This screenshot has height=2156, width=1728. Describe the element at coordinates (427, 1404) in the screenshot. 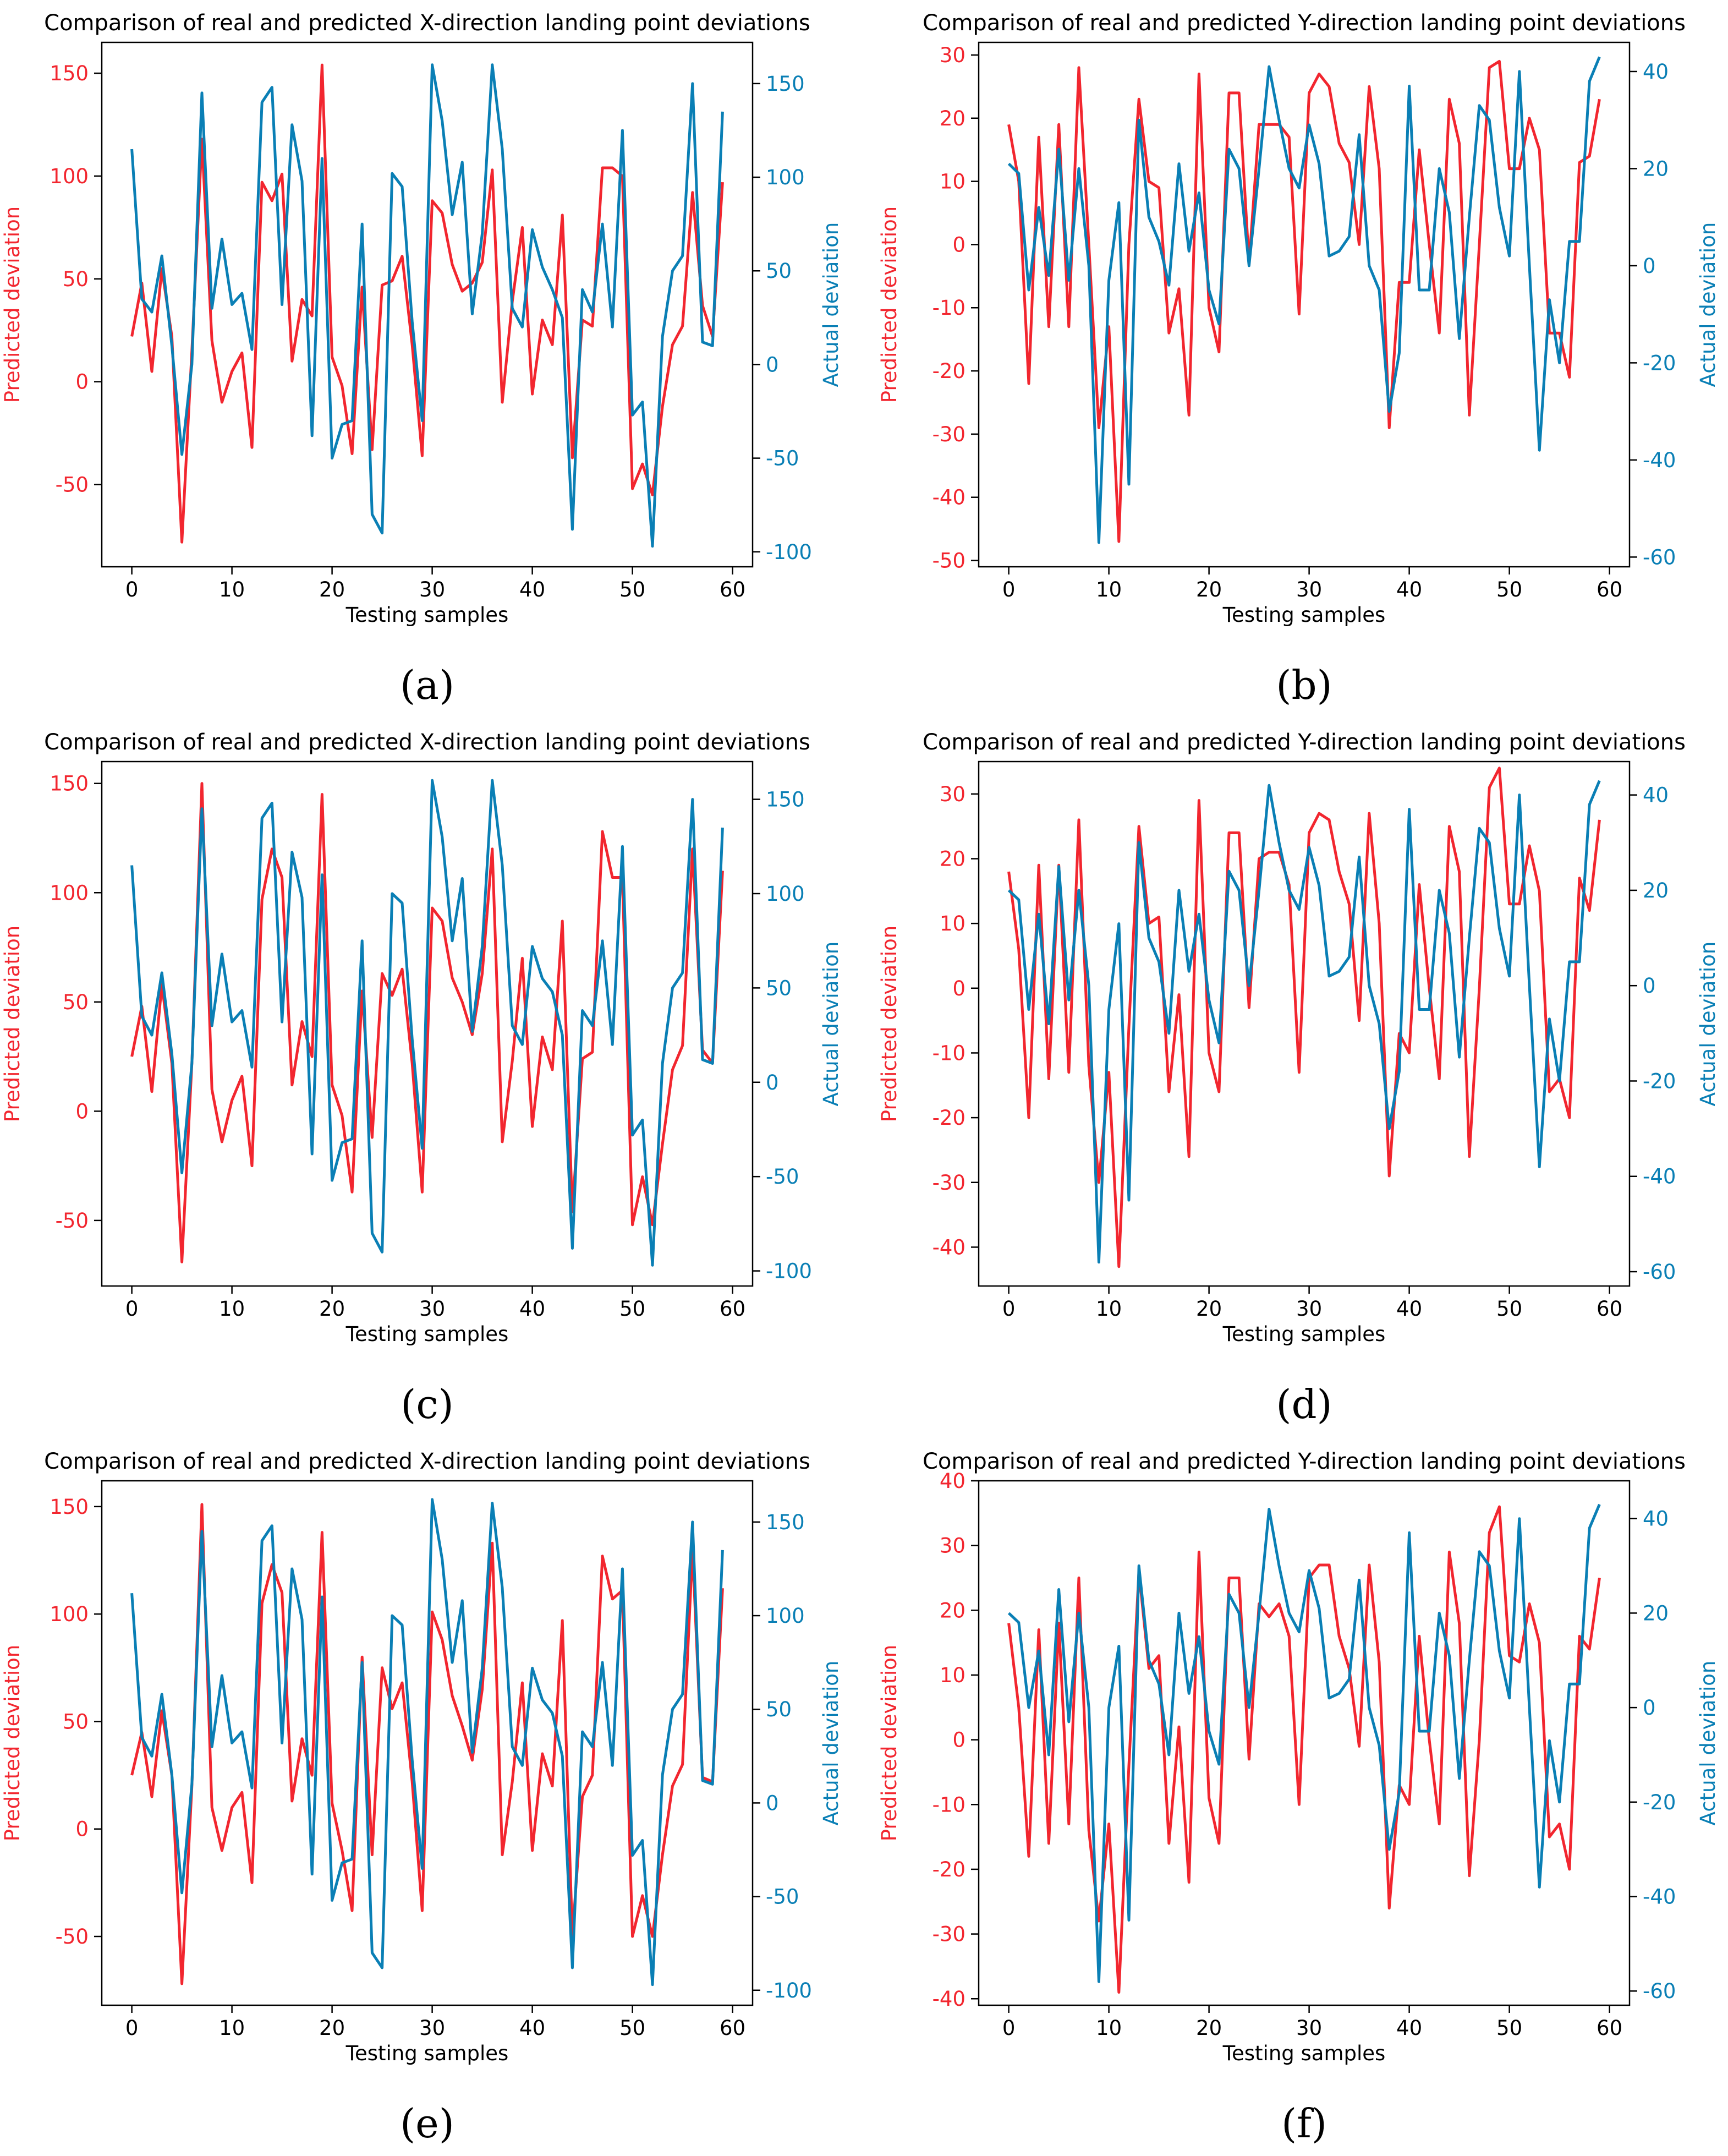

I see `panel-label: (c)` at that location.